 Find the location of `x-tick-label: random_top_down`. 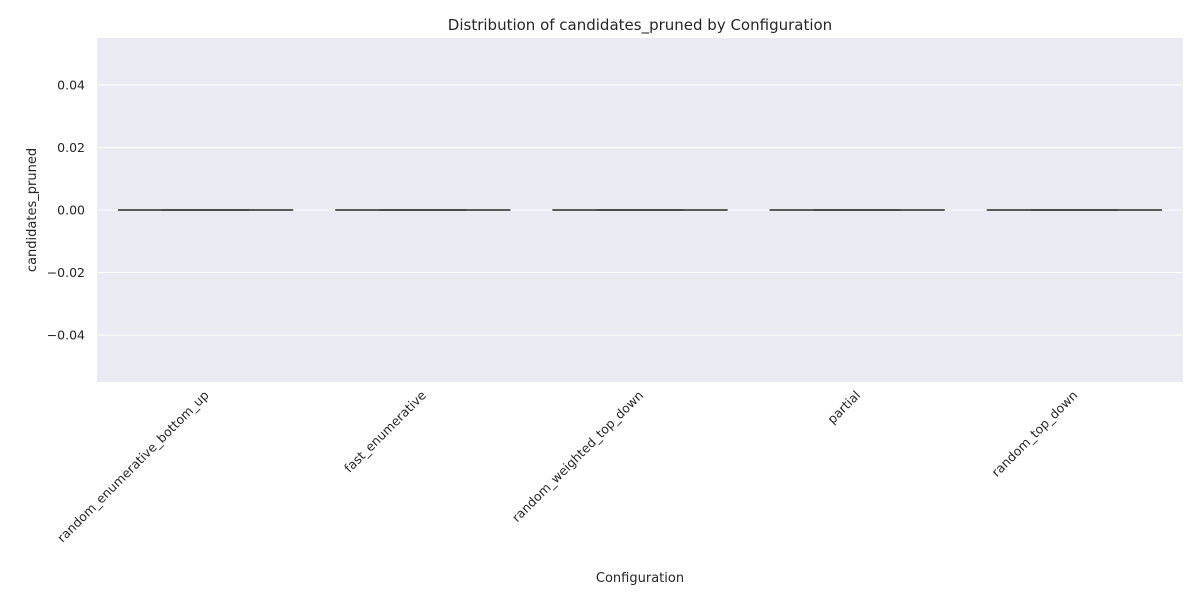

x-tick-label: random_top_down is located at coordinates (1034, 434).